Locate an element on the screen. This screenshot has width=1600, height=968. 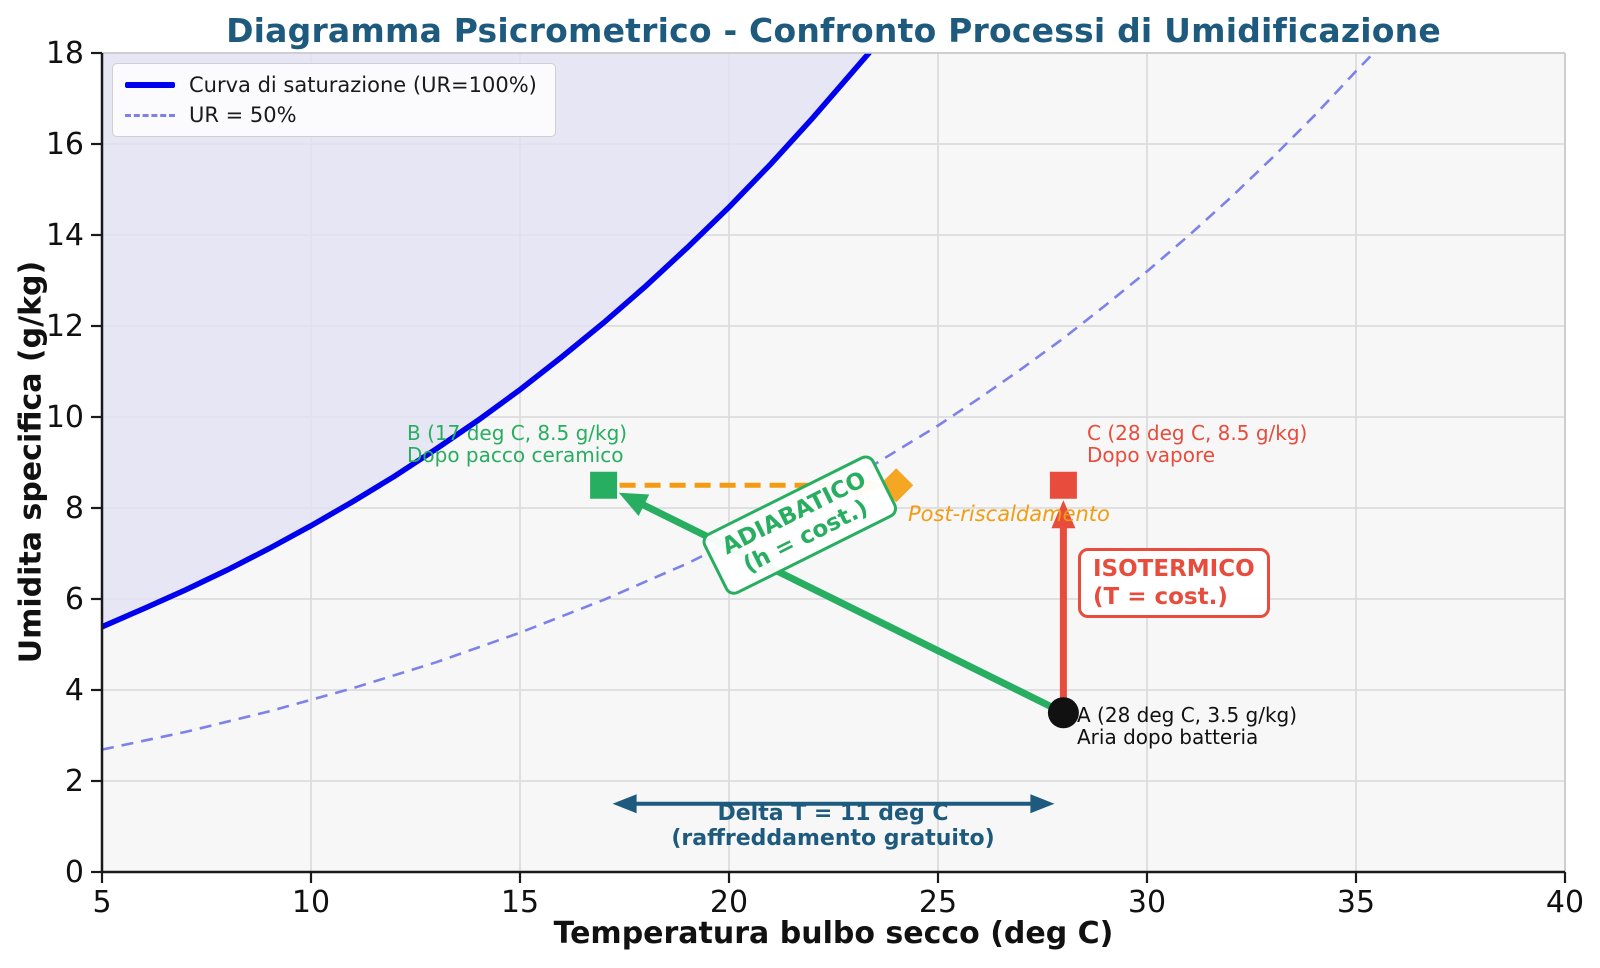
point-c-label-line1: C (28 deg C, 8.5 g/kg) is located at coordinates (1197, 433).